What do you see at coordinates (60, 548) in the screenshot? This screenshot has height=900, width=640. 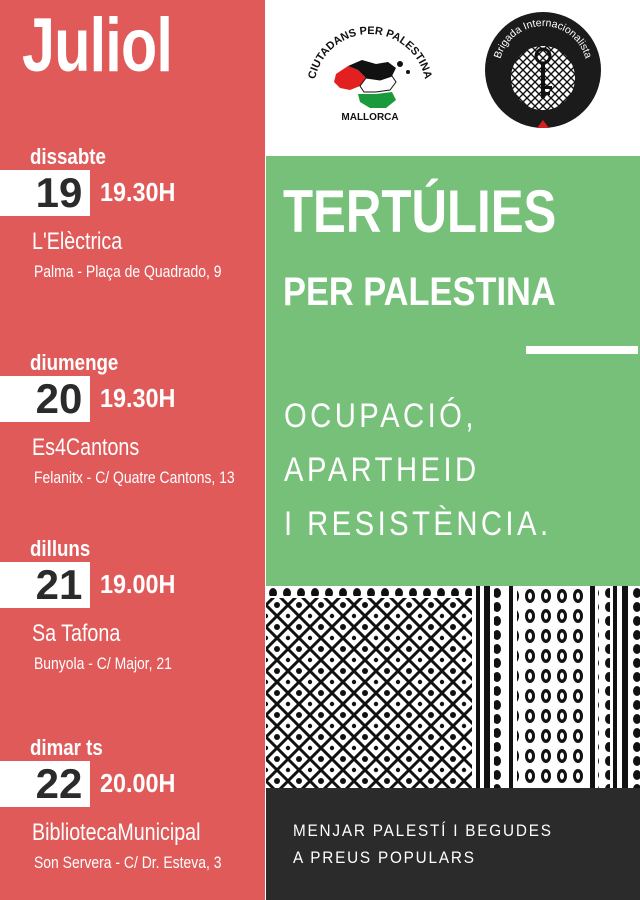 I see `event-day: dilluns` at bounding box center [60, 548].